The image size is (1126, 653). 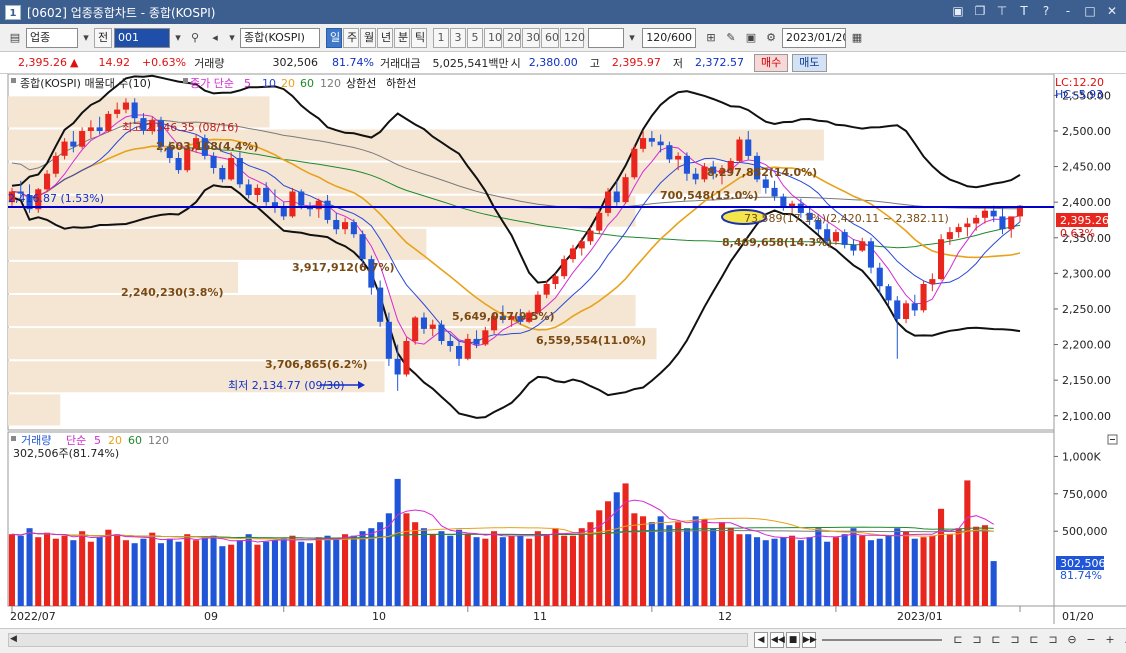 What do you see at coordinates (334, 37) in the screenshot?
I see `tab-day: 일` at bounding box center [334, 37].